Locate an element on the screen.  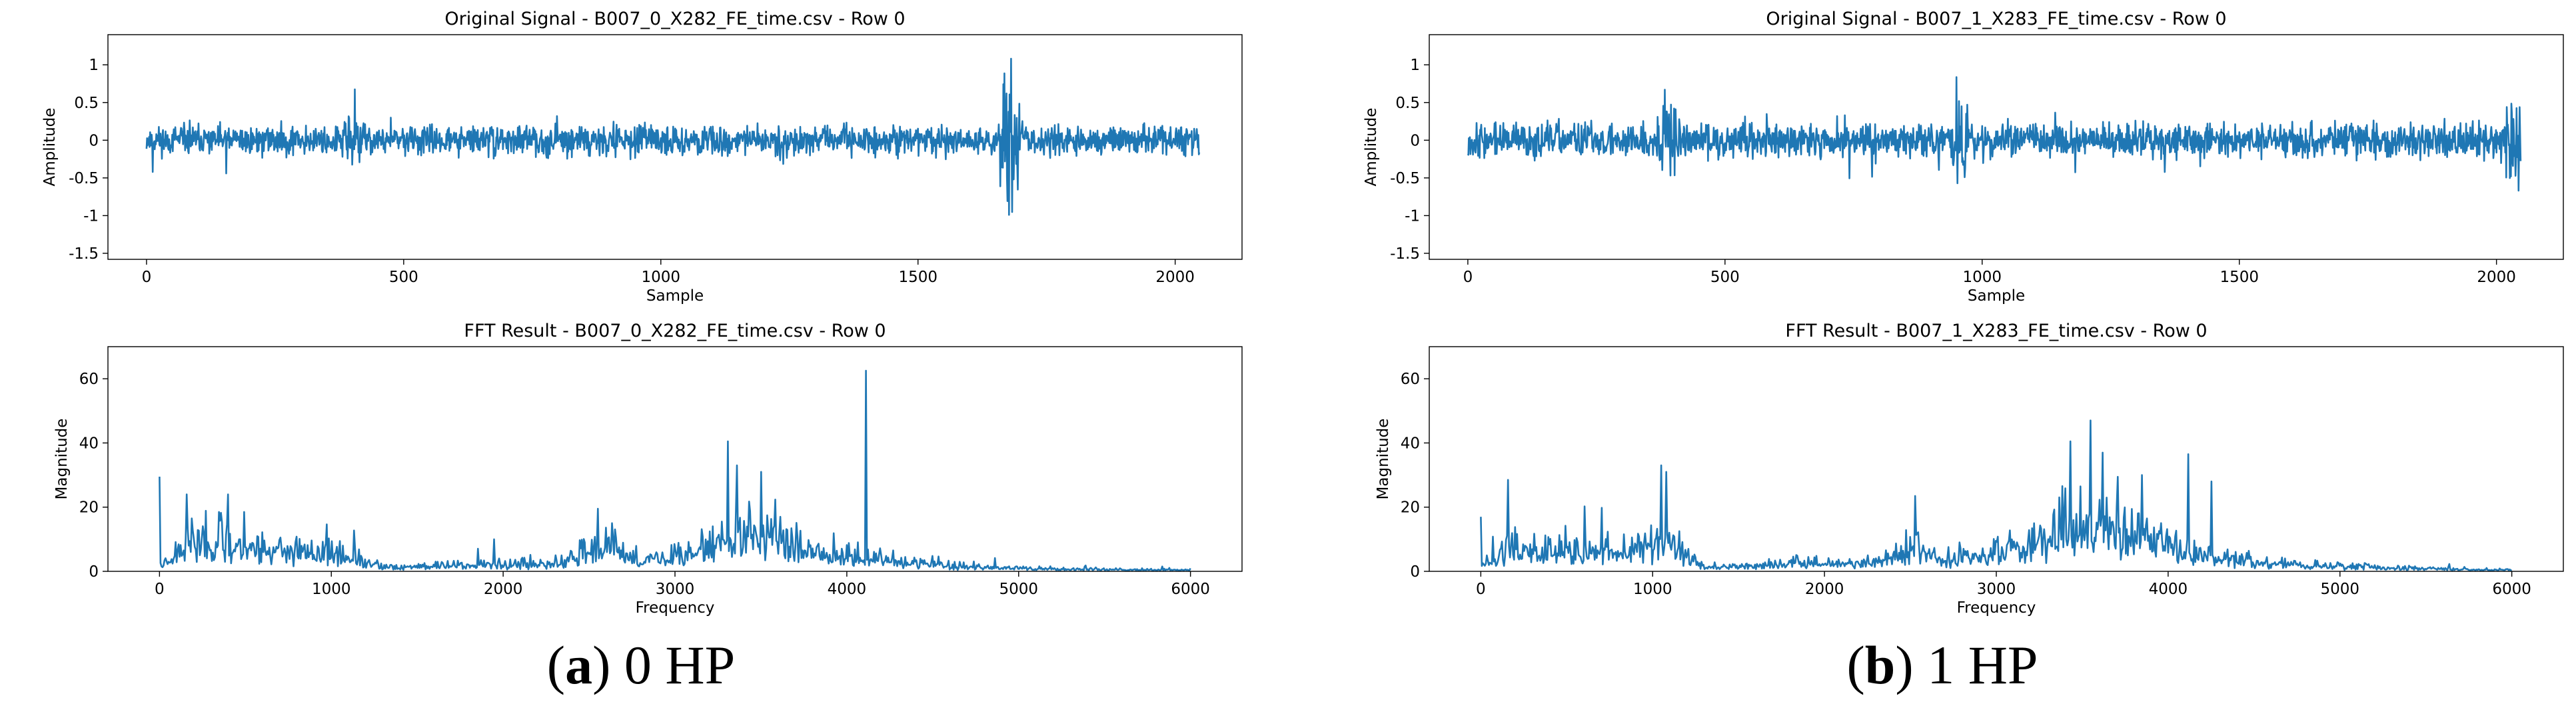
caption-b-text: 1 HP is located at coordinates (1976, 665).